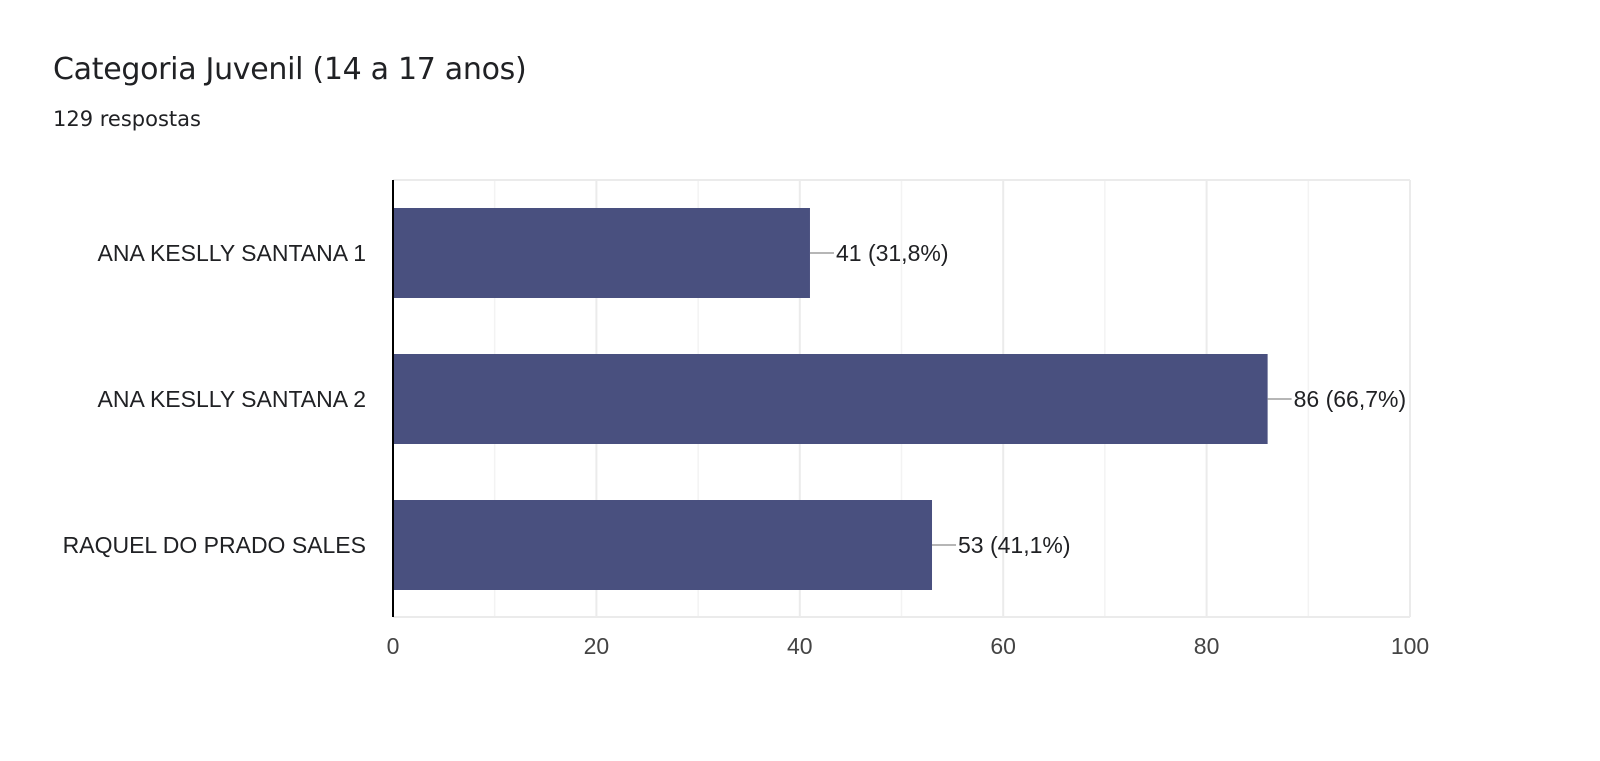 The image size is (1600, 761). What do you see at coordinates (1014, 545) in the screenshot?
I see `data-label: 53 (41,1%)` at bounding box center [1014, 545].